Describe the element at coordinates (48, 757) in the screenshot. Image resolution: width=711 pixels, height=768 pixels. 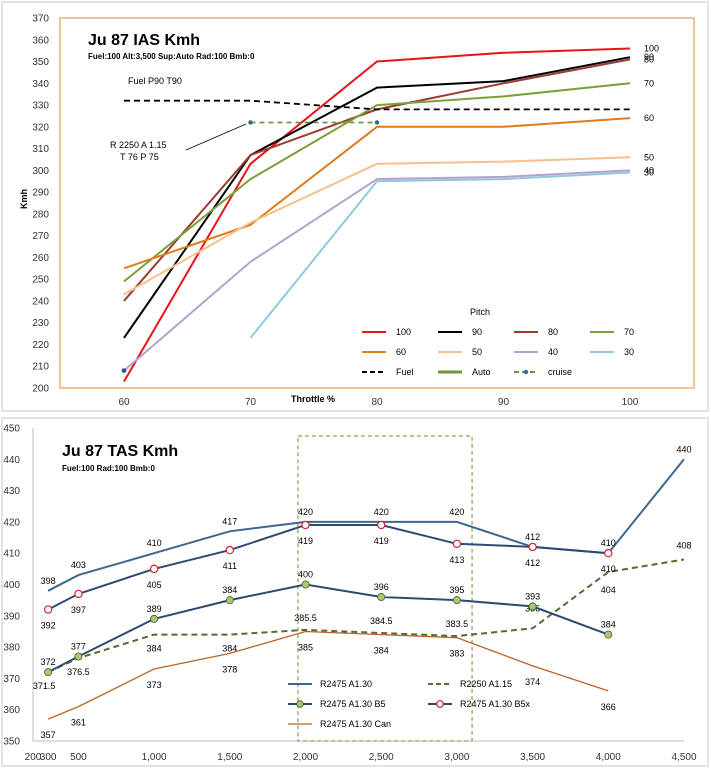
I see `bottom-x-tick-label: 300` at that location.